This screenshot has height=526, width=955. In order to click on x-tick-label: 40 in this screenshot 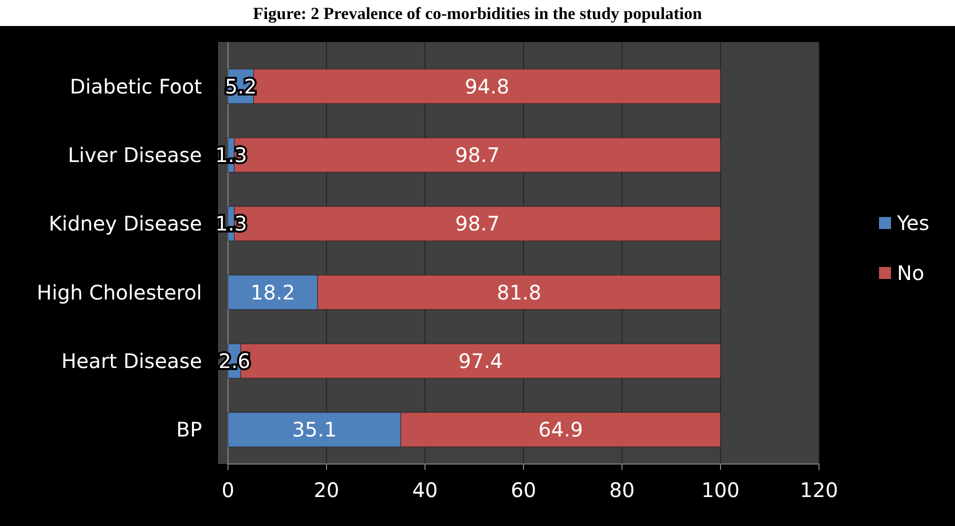, I will do `click(425, 490)`.